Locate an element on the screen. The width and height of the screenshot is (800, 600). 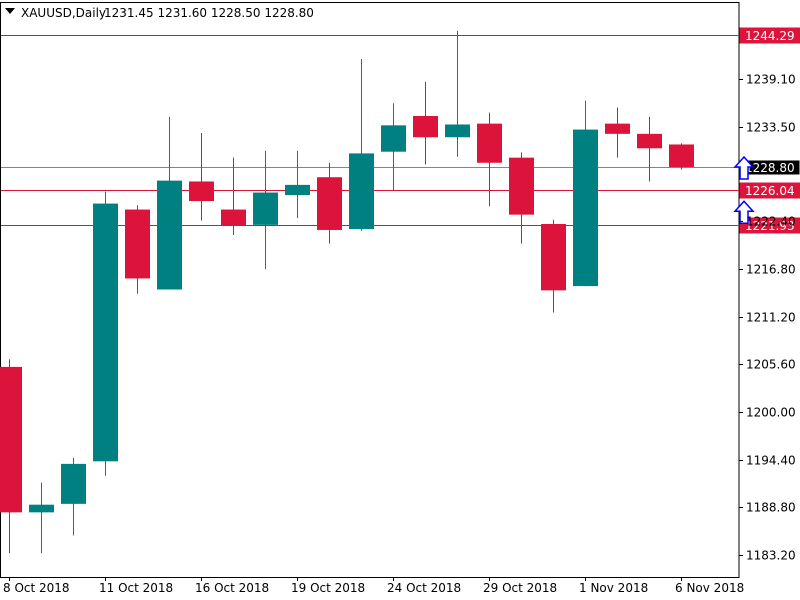
y-tick-label: 1205.60 is located at coordinates (771, 365).